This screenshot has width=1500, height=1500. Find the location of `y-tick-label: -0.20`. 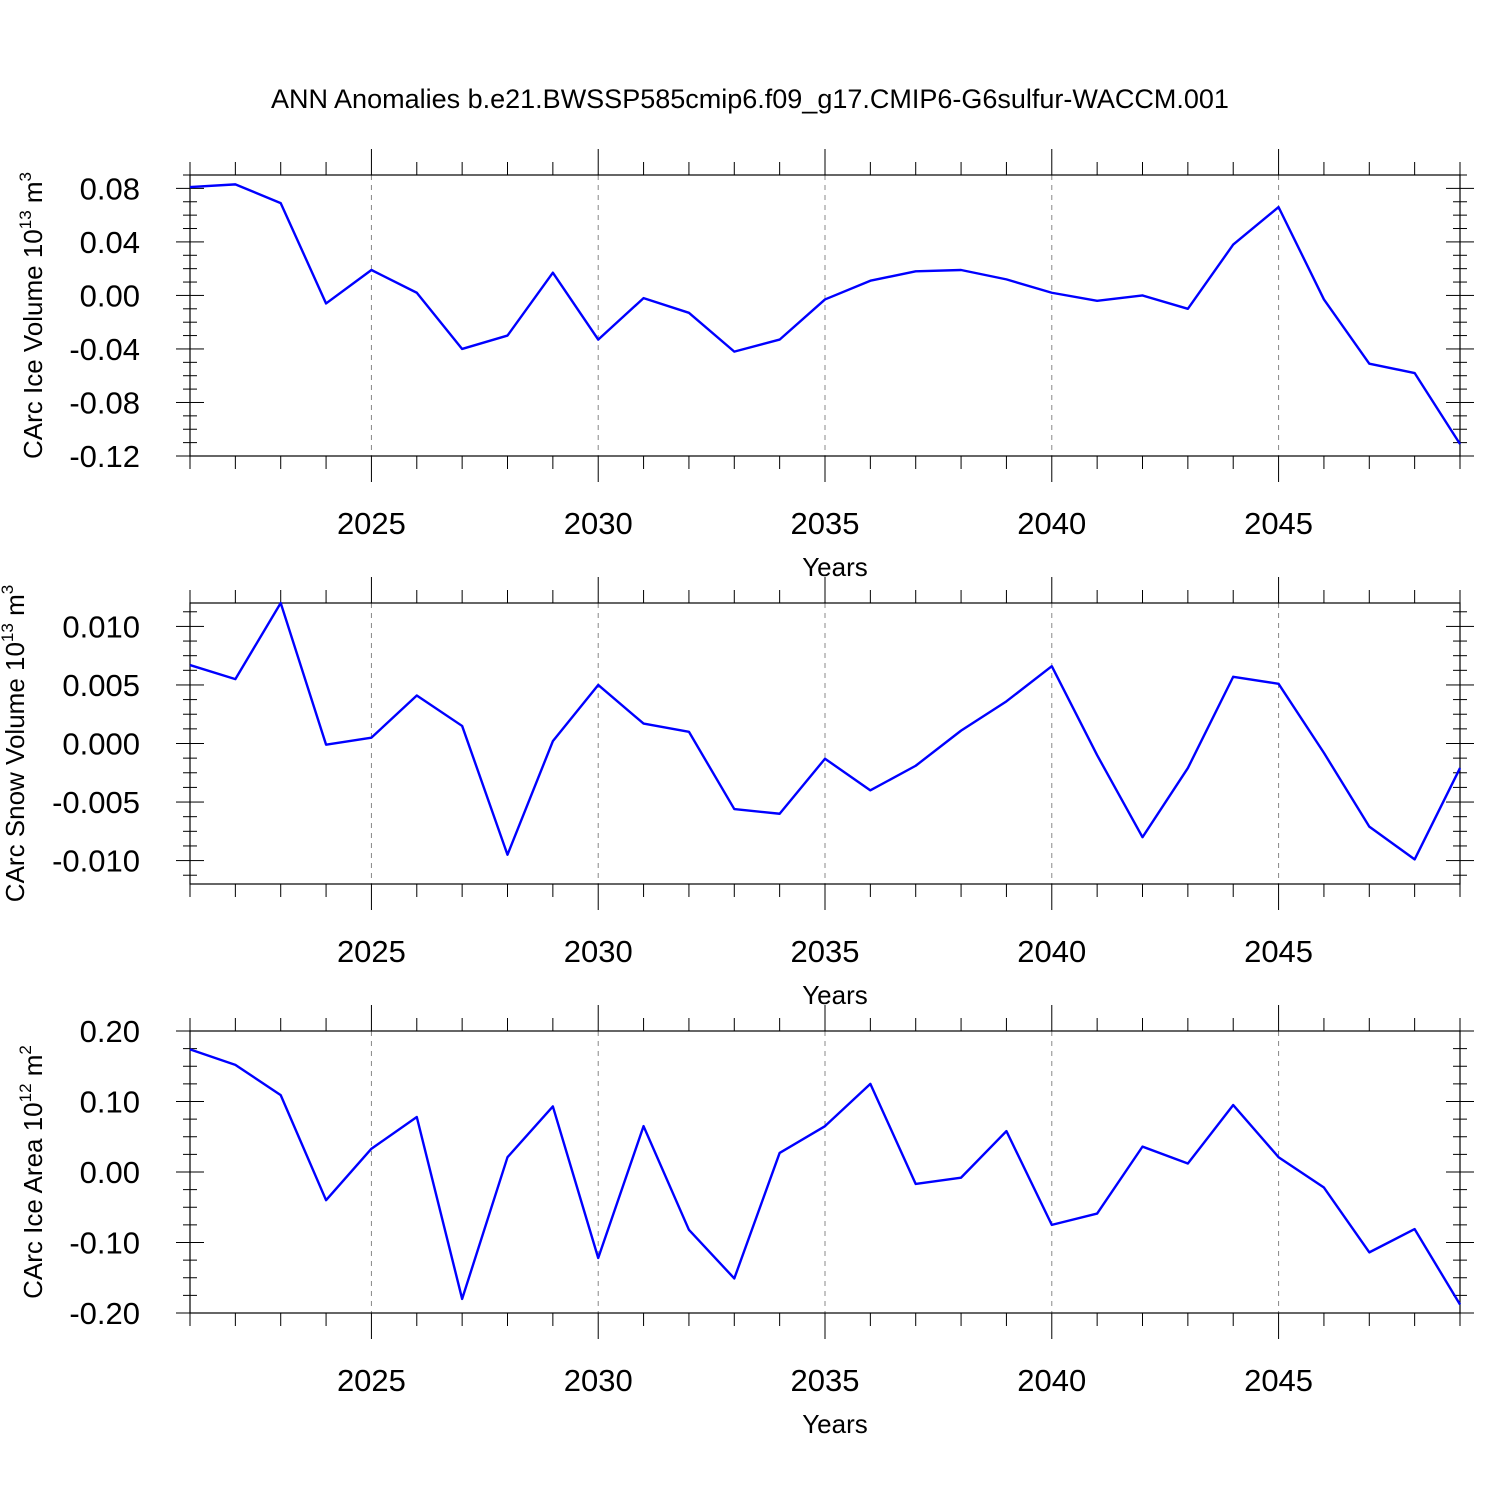

y-tick-label: -0.20 is located at coordinates (104, 1313).